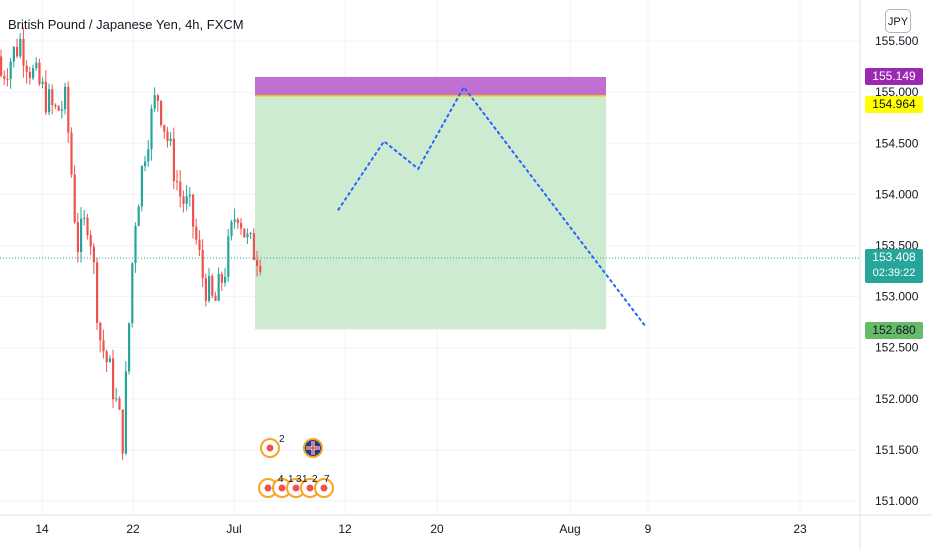 This screenshot has width=932, height=550. I want to click on last-price-tag: 153.408 02:39:22, so click(894, 266).